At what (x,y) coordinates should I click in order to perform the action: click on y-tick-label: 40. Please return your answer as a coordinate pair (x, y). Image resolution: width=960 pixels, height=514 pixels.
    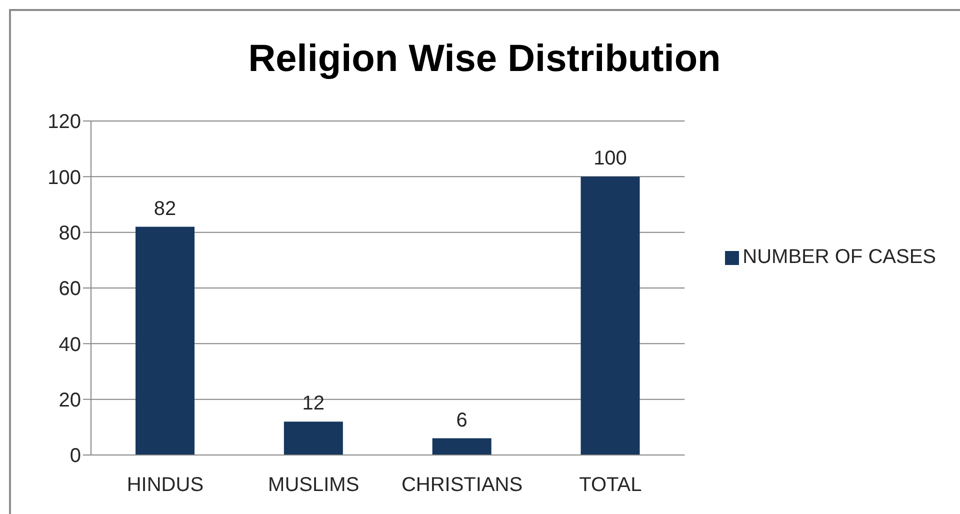
    Looking at the image, I should click on (69, 345).